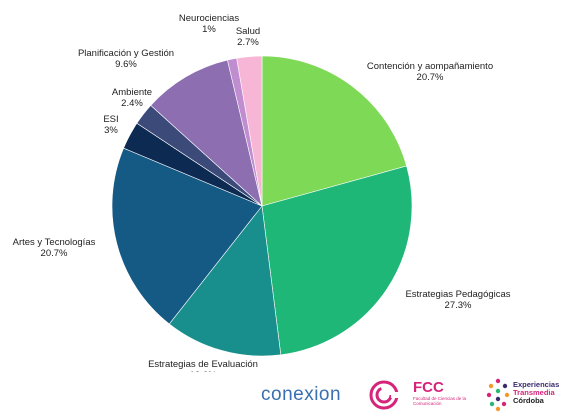  Describe the element at coordinates (132, 92) in the screenshot. I see `slice-label-ambiente: Ambiente` at that location.